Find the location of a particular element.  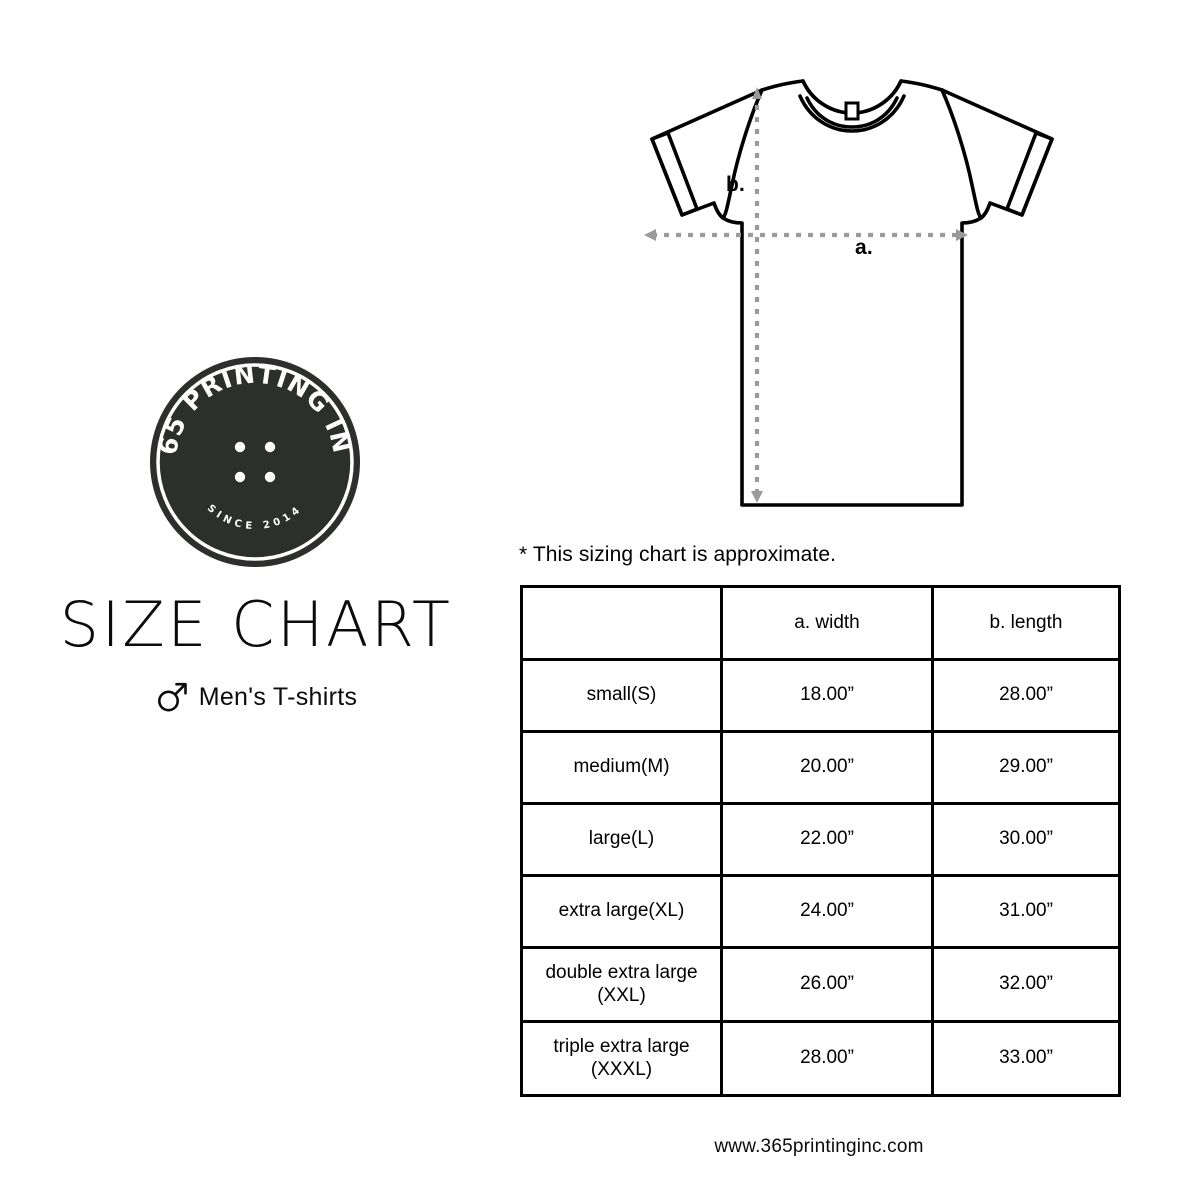

subtitle-label: Men's T-shirts is located at coordinates (278, 696).